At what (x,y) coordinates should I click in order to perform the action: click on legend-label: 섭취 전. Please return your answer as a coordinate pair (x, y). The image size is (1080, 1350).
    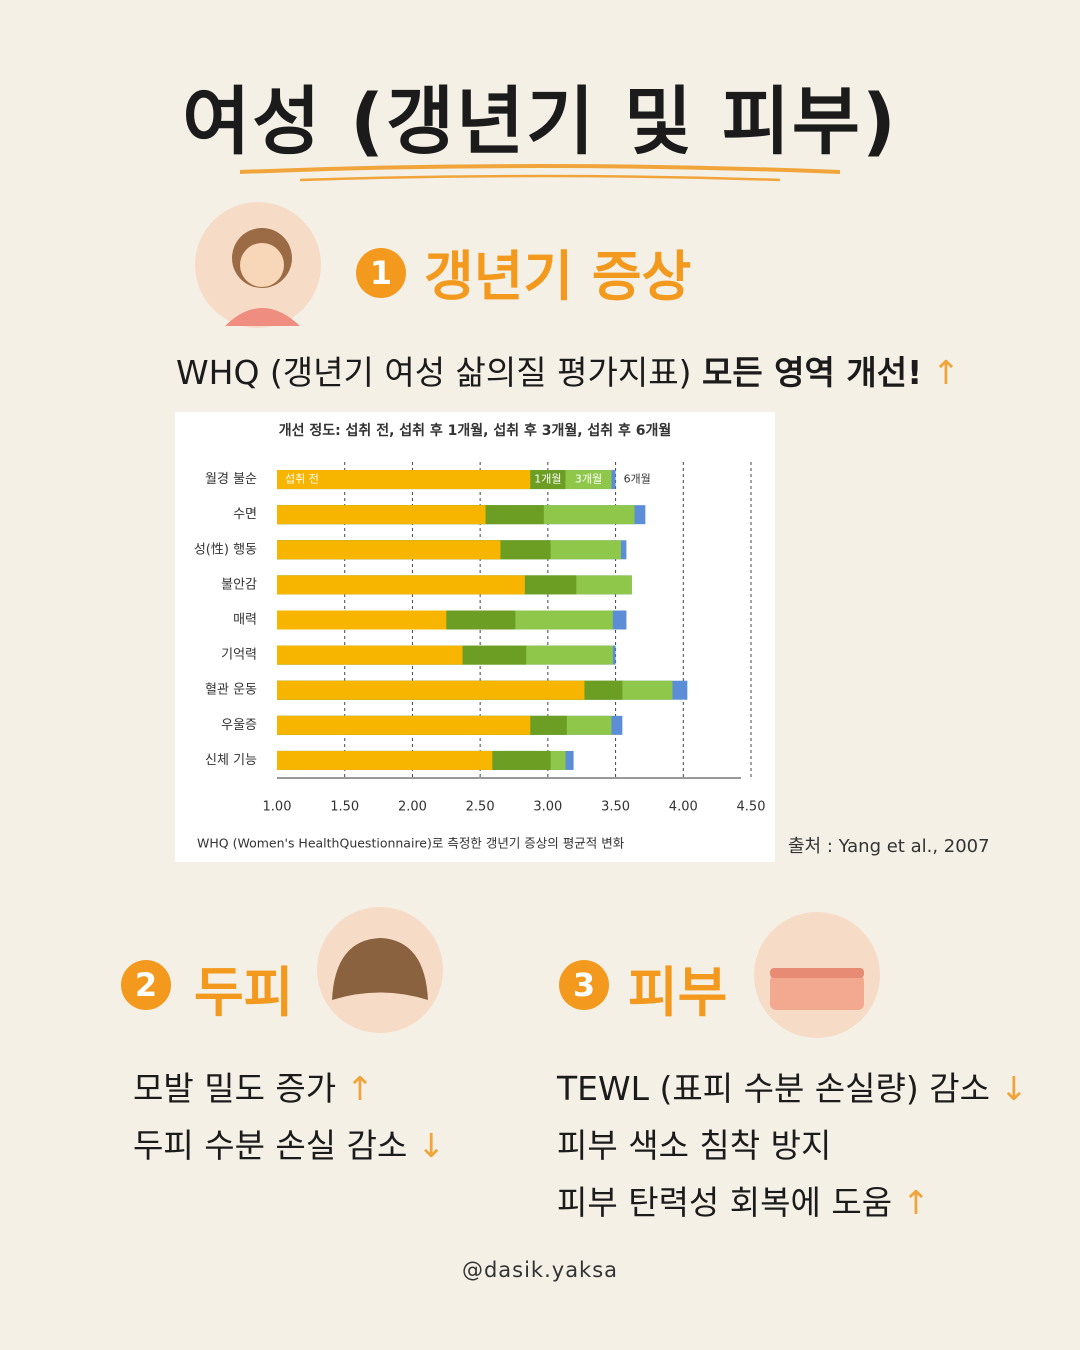
    Looking at the image, I should click on (302, 479).